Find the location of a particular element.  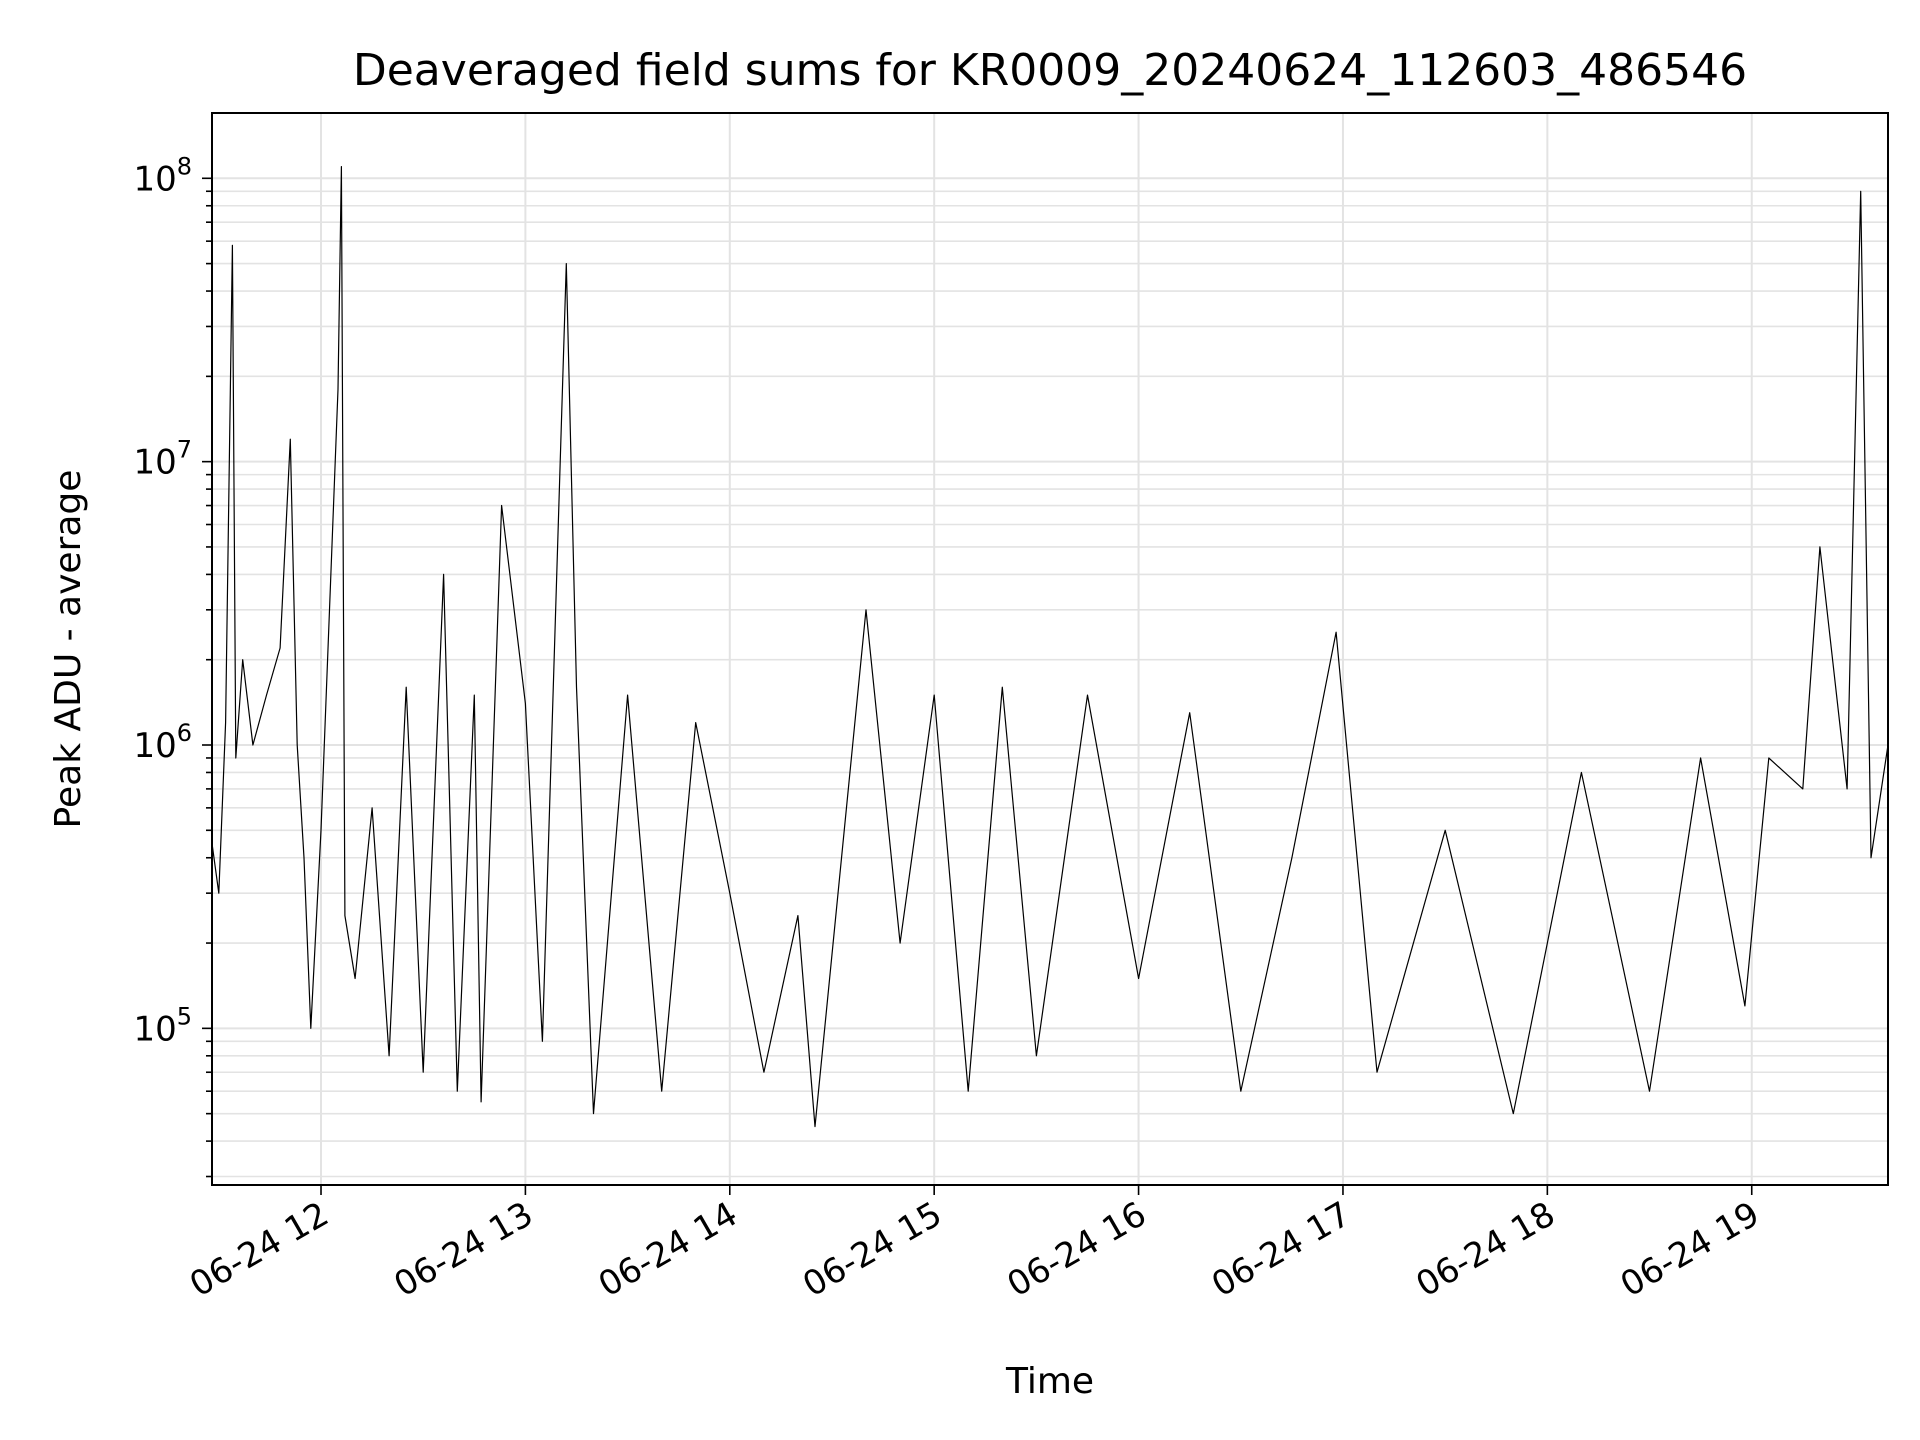

y-tick-label: 10⁶ is located at coordinates (162, 742).